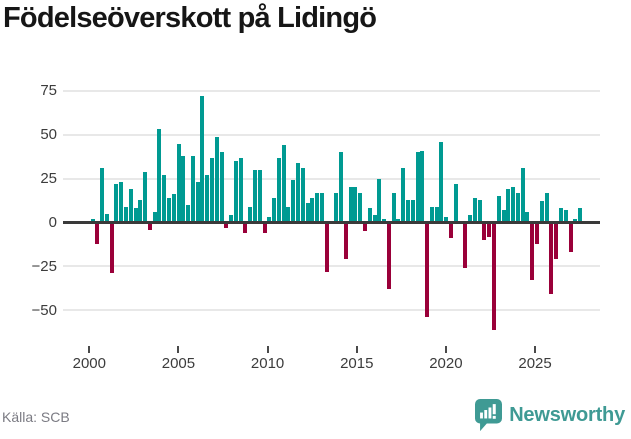 The height and width of the screenshot is (439, 631). I want to click on x-tick-label: 2025, so click(535, 363).